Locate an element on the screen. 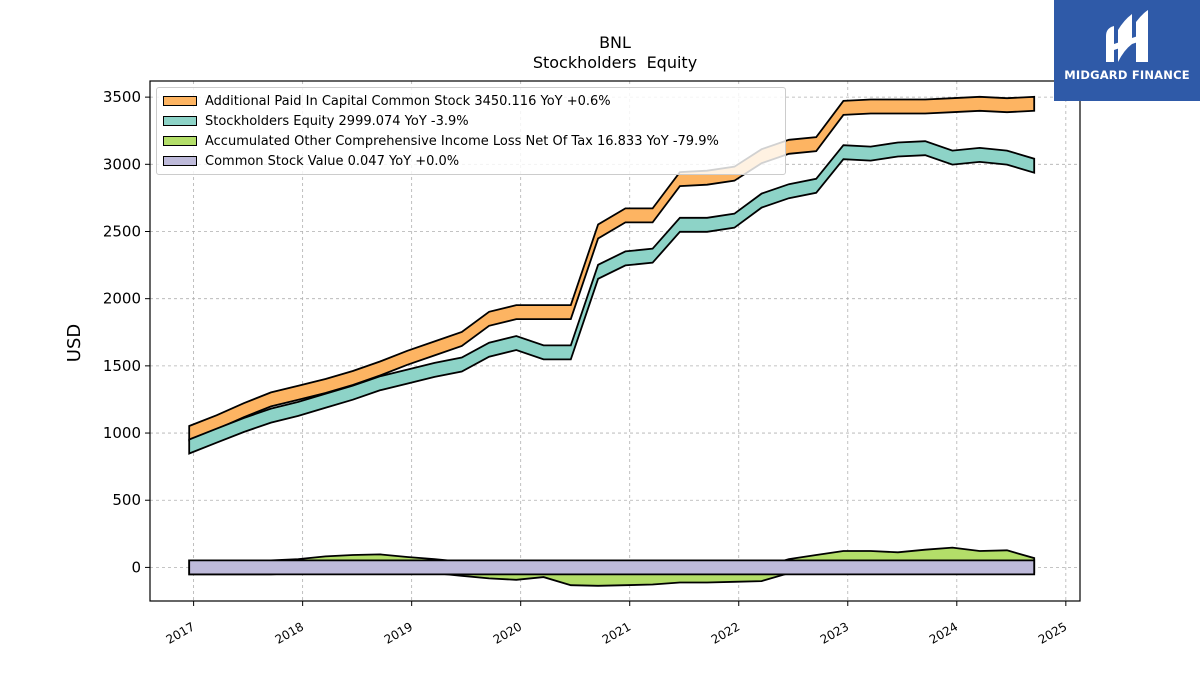 This screenshot has width=1200, height=675. legend-item-common-stock-value: Common Stock Value 0.047 YoY +0.0% is located at coordinates (311, 161).